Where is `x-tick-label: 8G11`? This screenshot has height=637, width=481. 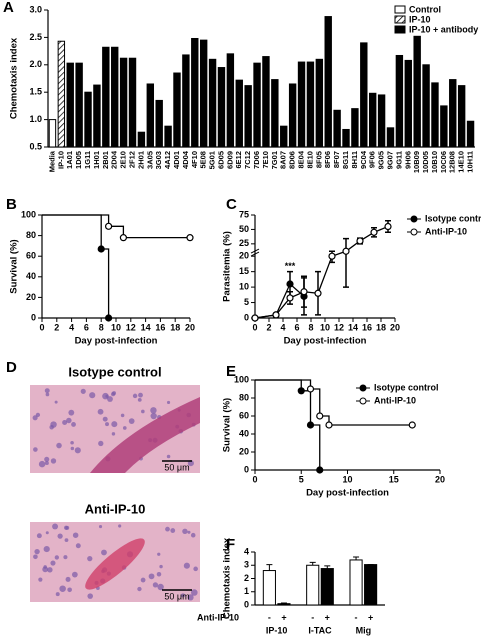
x-tick-label: 8G11 is located at coordinates (345, 160).